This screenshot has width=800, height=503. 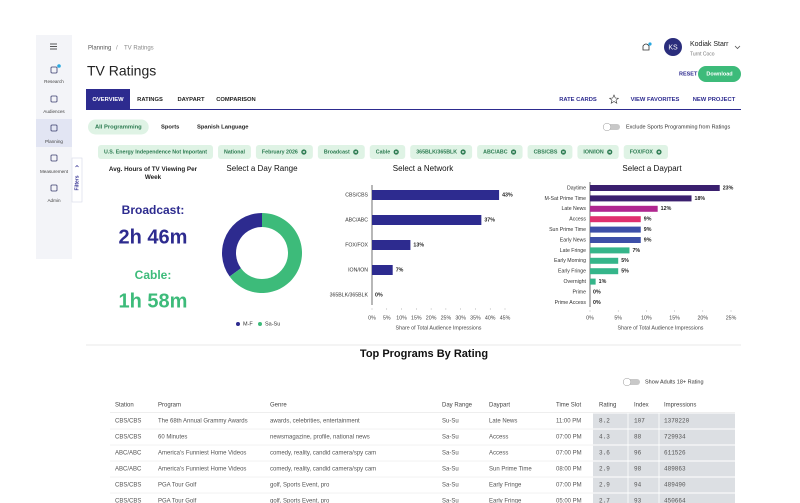 I want to click on column-header: Index, so click(x=641, y=406).